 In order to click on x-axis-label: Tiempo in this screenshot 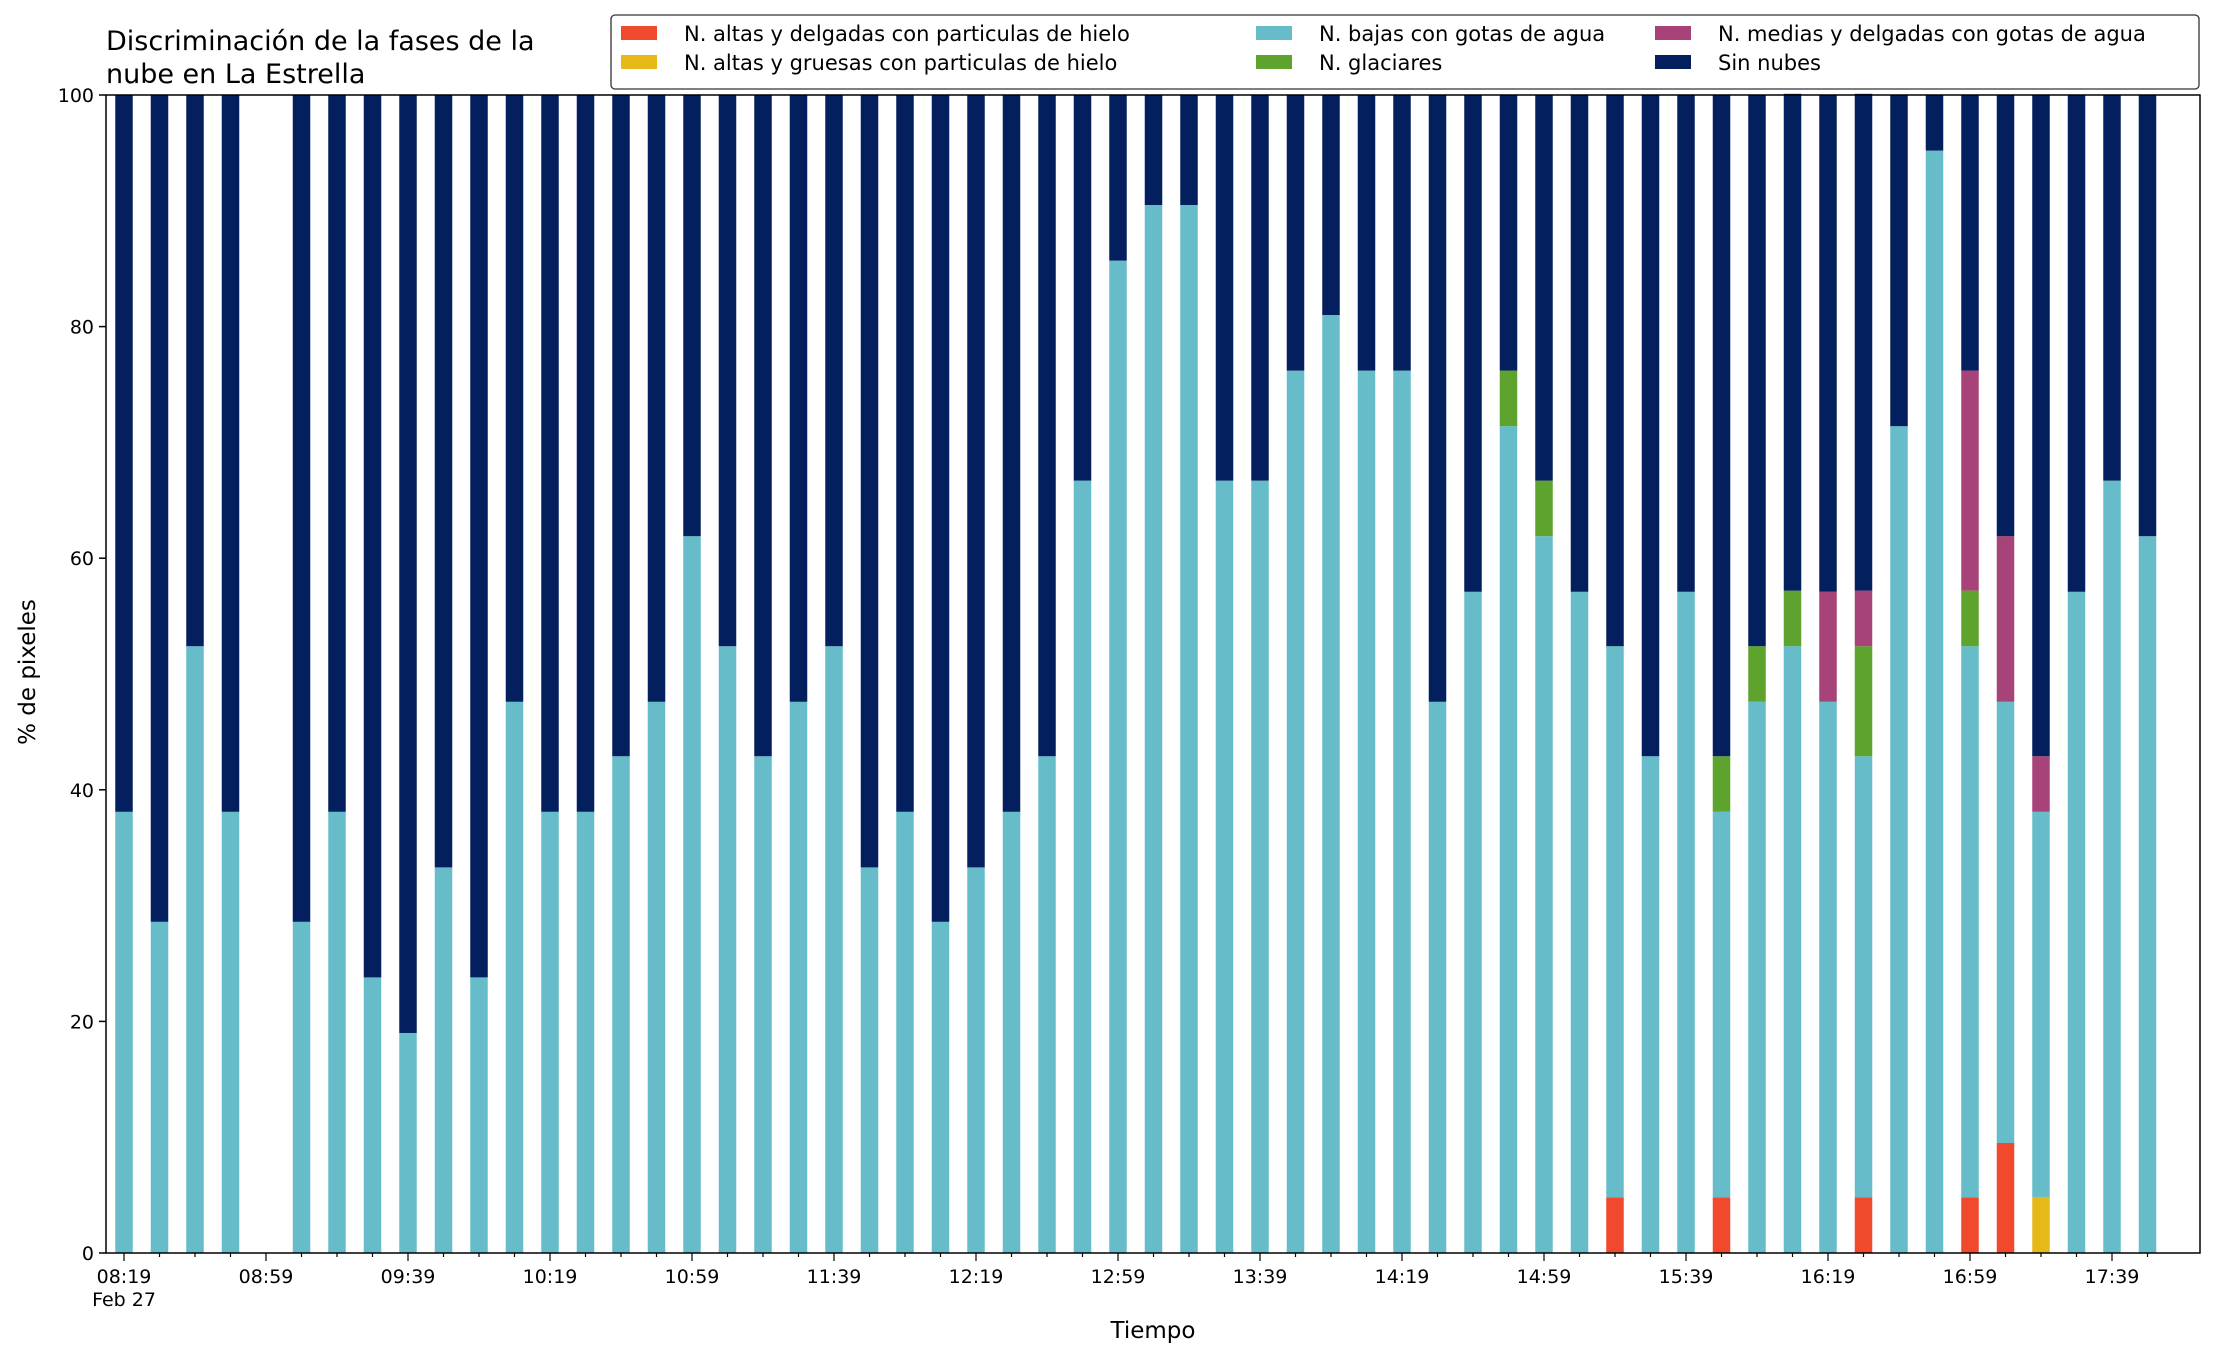, I will do `click(1153, 1331)`.